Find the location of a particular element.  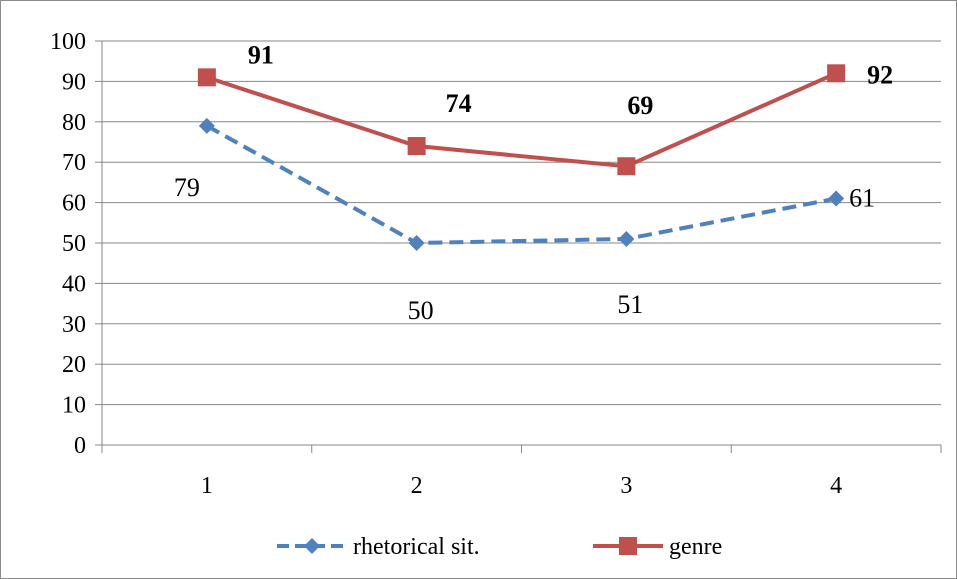

series-genre is located at coordinates (521, 120).